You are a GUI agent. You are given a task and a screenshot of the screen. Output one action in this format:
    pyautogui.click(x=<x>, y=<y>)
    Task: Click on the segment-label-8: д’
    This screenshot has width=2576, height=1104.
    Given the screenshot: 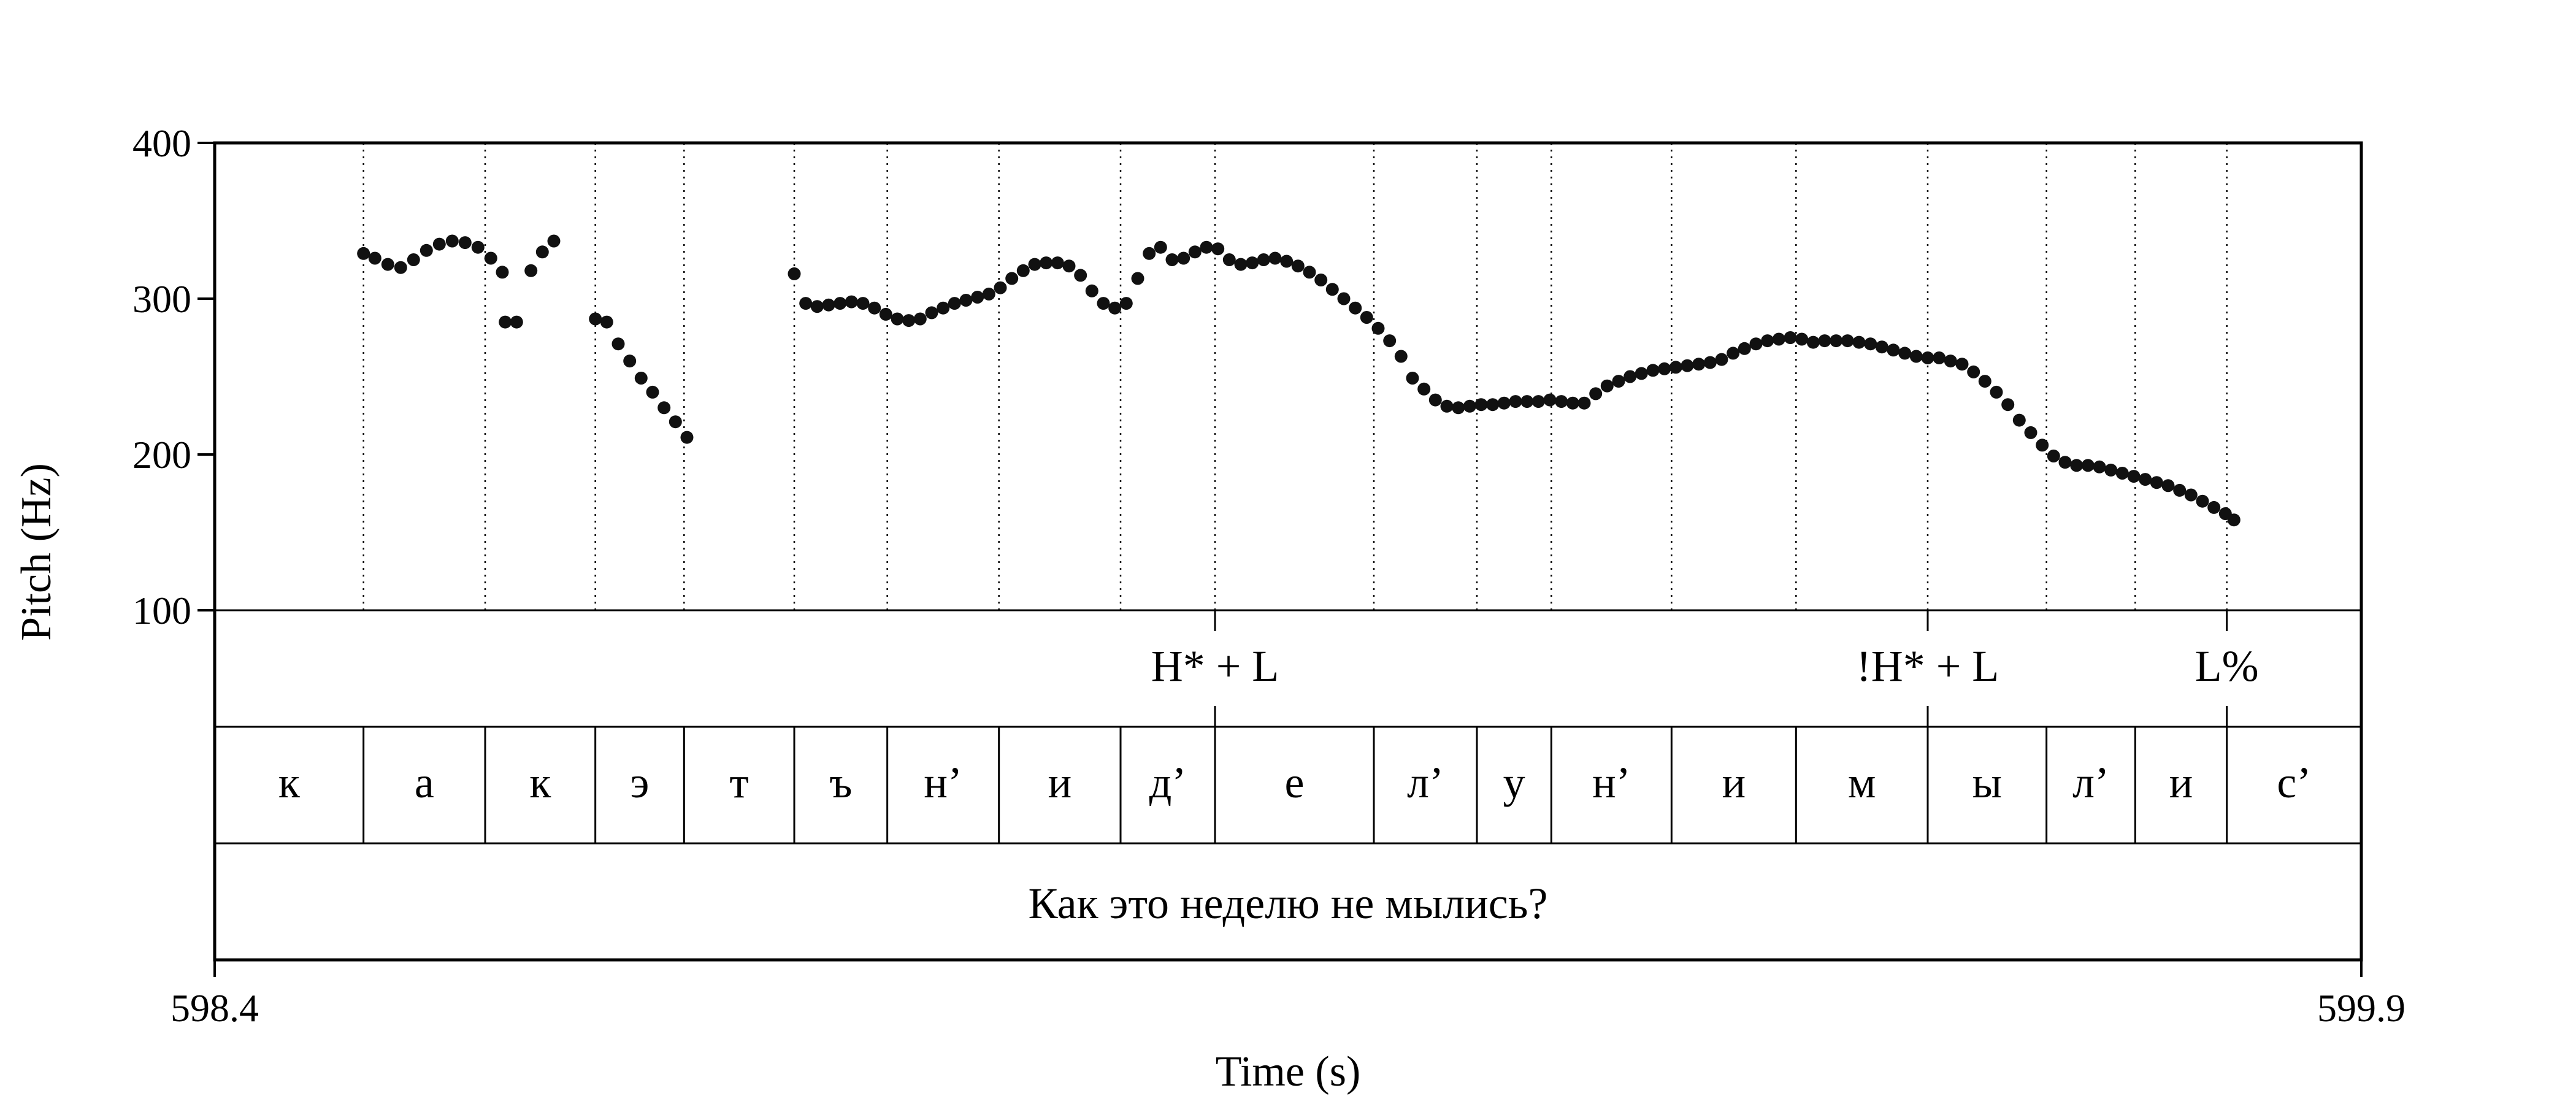 What is the action you would take?
    pyautogui.click(x=1168, y=782)
    